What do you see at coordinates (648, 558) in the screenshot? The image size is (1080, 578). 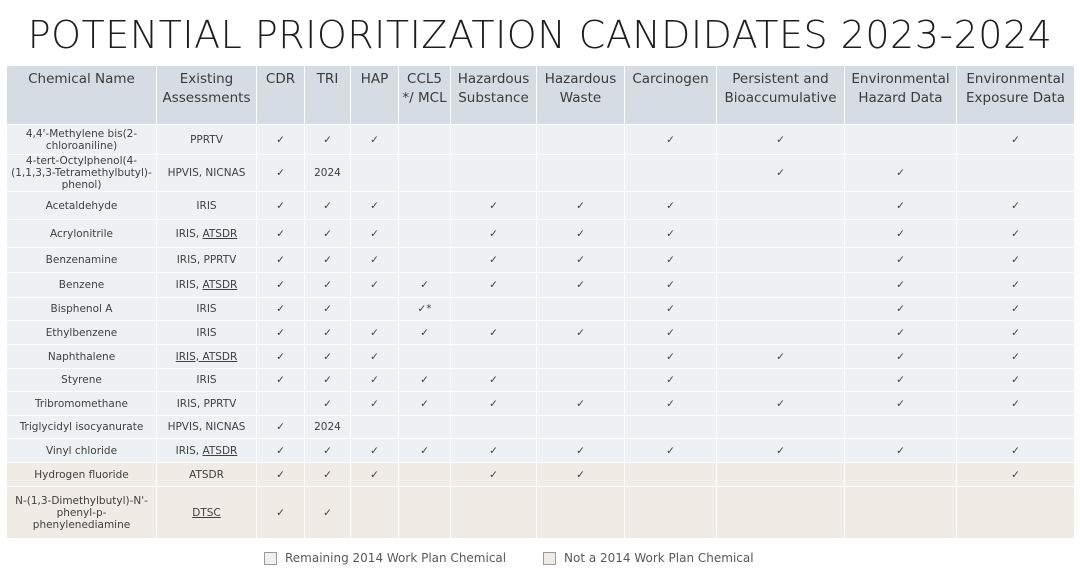 I see `legend-item-not: Not a 2014 Work Plan Chemical` at bounding box center [648, 558].